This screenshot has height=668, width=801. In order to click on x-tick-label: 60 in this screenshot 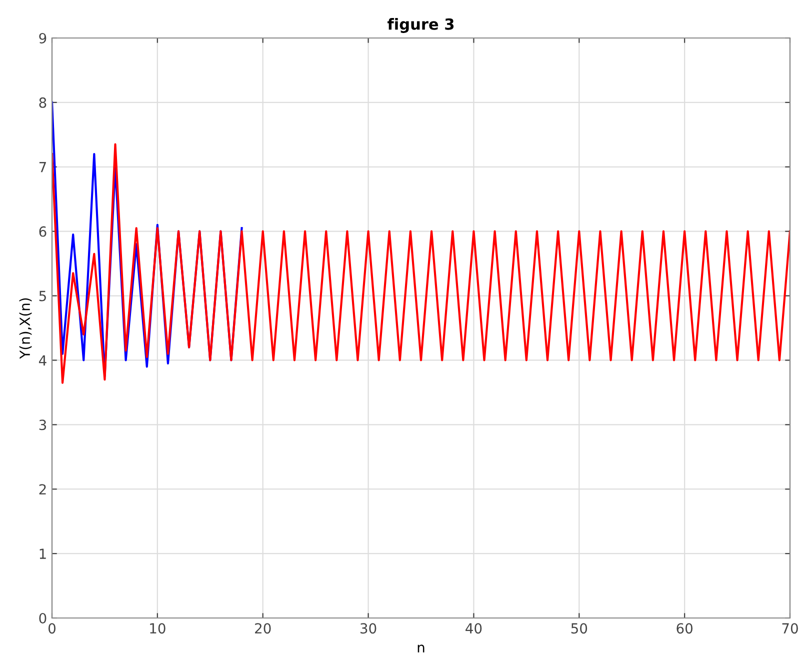, I will do `click(684, 628)`.